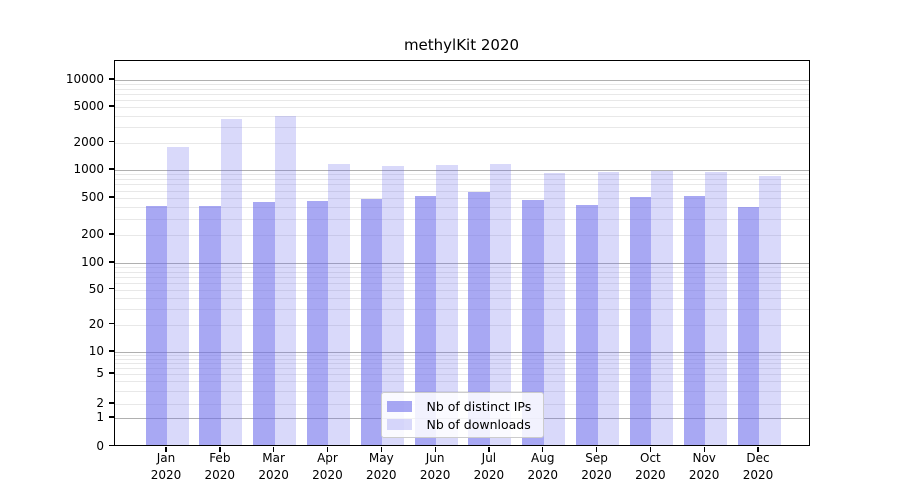  Describe the element at coordinates (339, 304) in the screenshot. I see `bar-downloads-apr` at that location.